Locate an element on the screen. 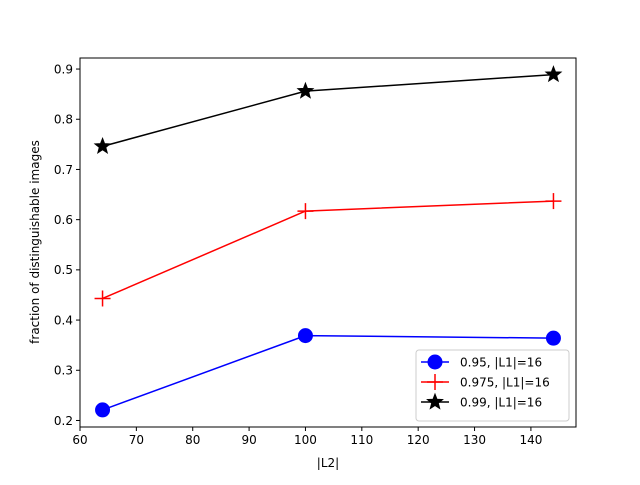 Image resolution: width=640 pixels, height=485 pixels. legend-frame is located at coordinates (492, 385).